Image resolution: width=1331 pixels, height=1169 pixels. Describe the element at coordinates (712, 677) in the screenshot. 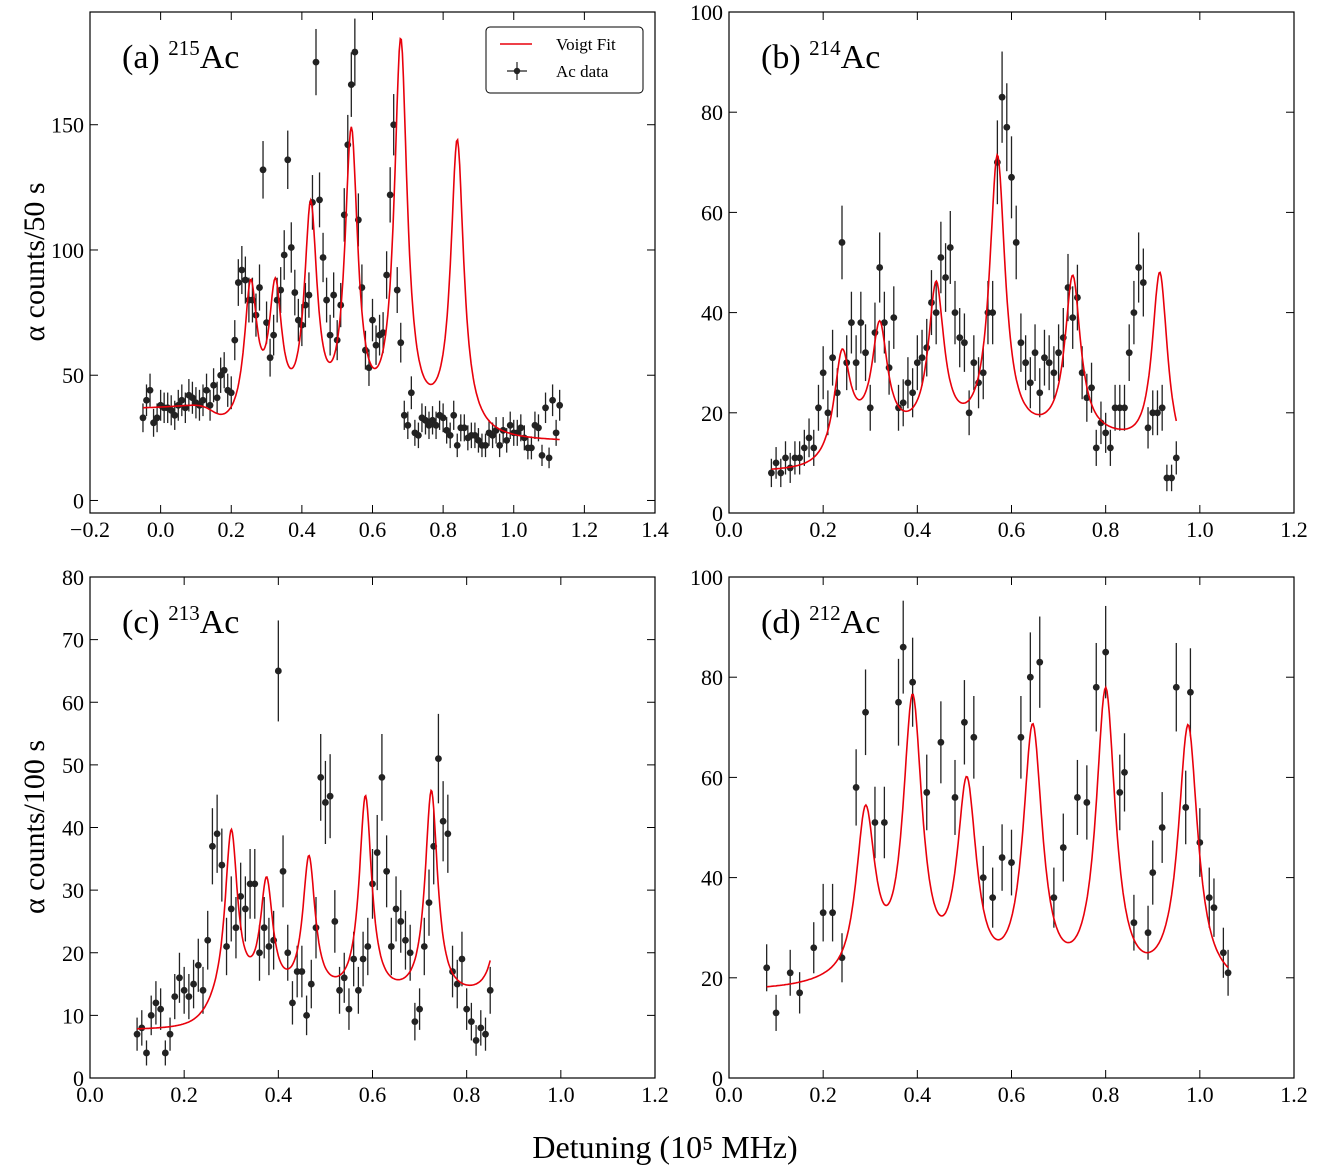

I see `y-tick-label: 80` at that location.